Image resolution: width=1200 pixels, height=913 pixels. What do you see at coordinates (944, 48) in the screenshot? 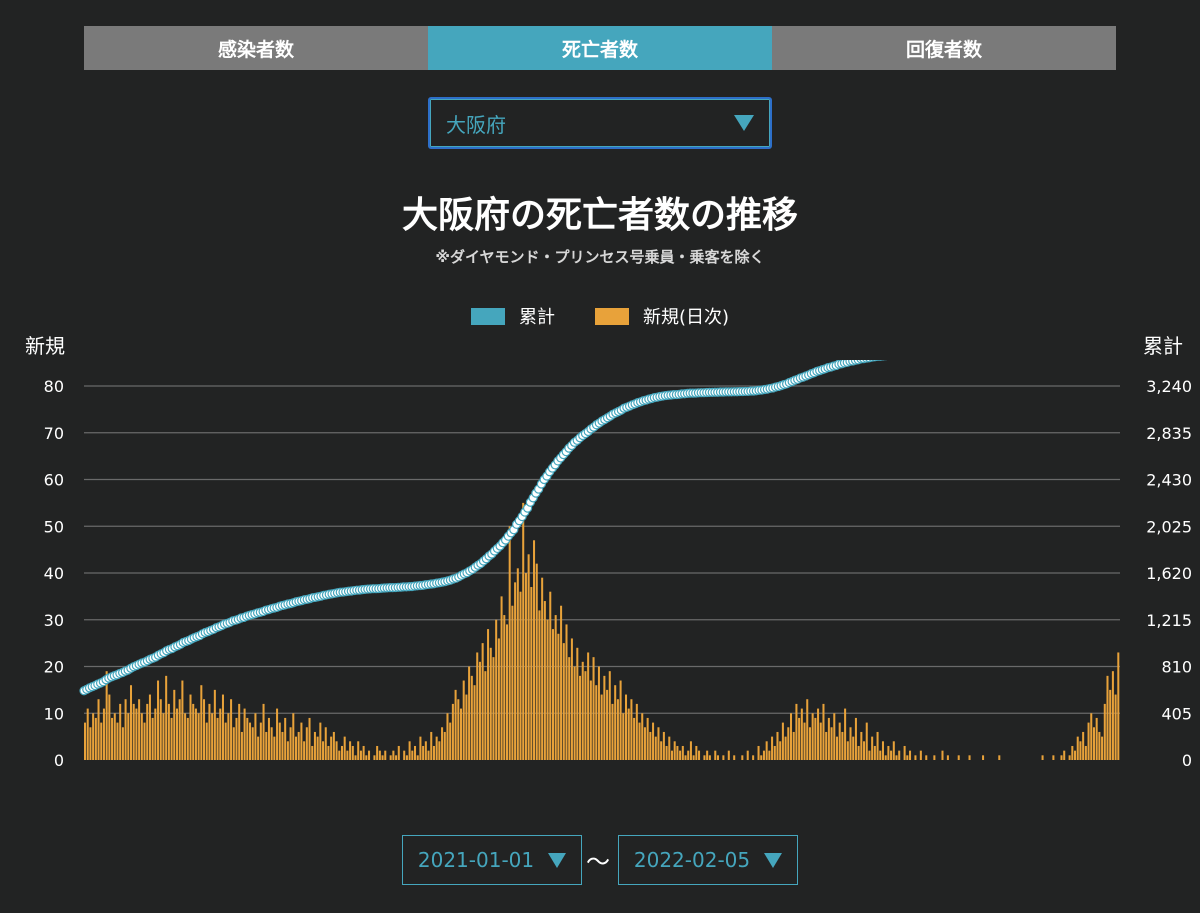
I see `tab-recoveries: 回復者数` at bounding box center [944, 48].